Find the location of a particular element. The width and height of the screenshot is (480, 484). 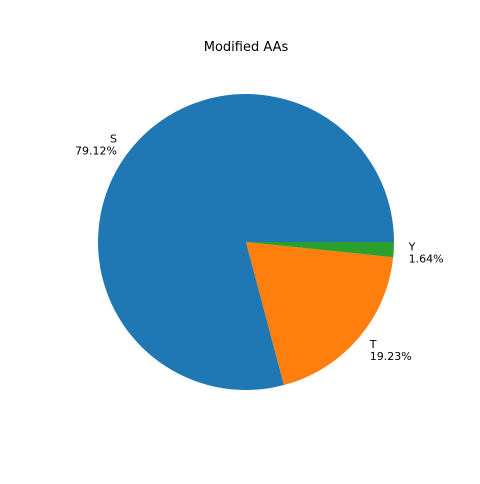

pie-slice-y is located at coordinates (320, 250).